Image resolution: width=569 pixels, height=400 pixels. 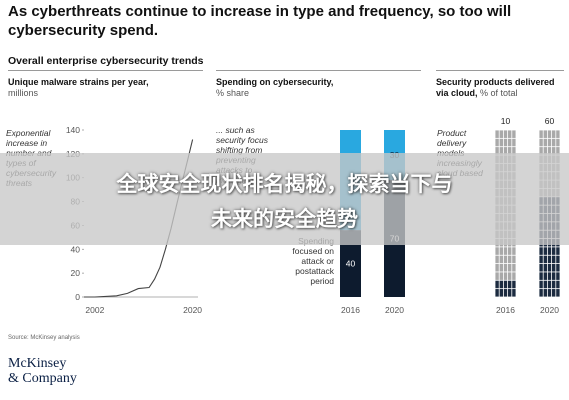 I want to click on malware-ytick-label: 20, so click(x=76, y=273).